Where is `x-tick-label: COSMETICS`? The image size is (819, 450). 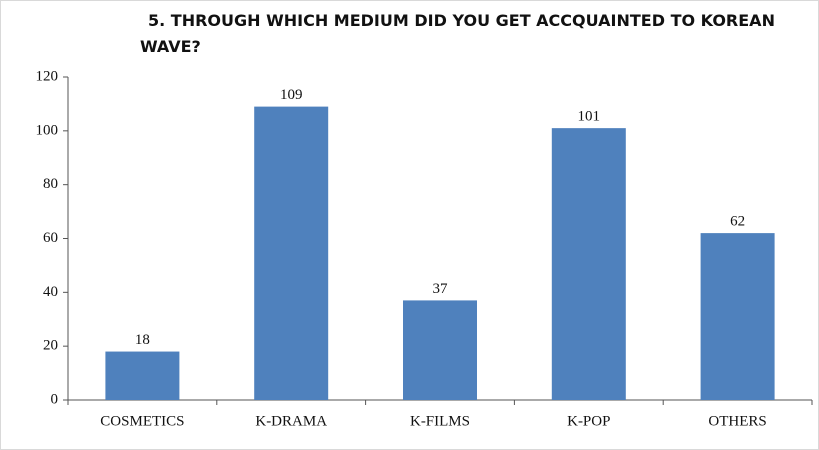 x-tick-label: COSMETICS is located at coordinates (142, 421).